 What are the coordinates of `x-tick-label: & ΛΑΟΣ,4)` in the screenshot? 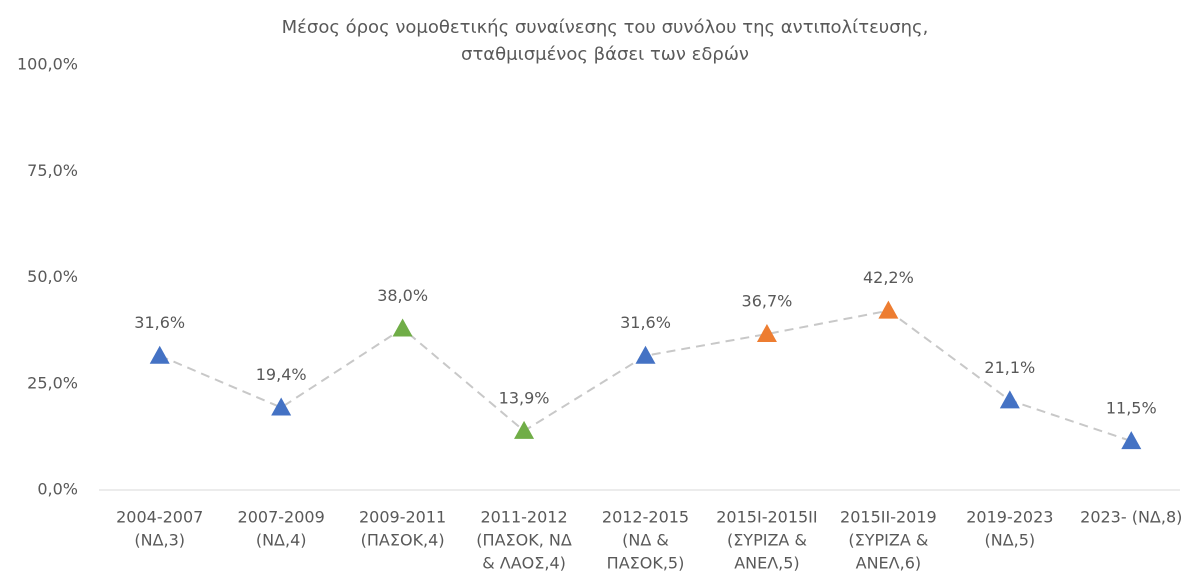 It's located at (524, 563).